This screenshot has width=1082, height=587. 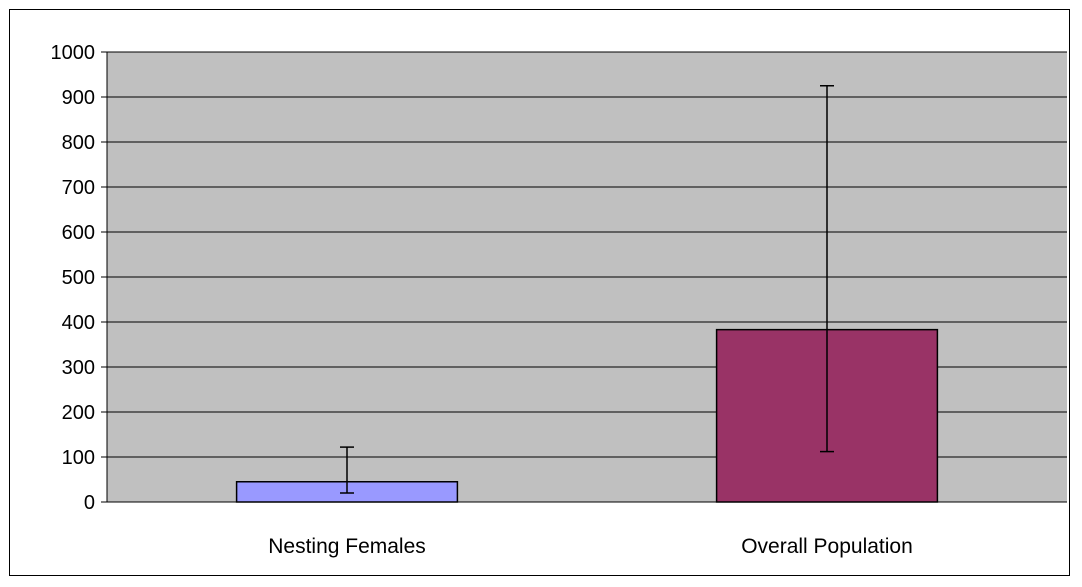 I want to click on x-axis-labels: Nesting Females Overall Population, so click(x=584, y=529).